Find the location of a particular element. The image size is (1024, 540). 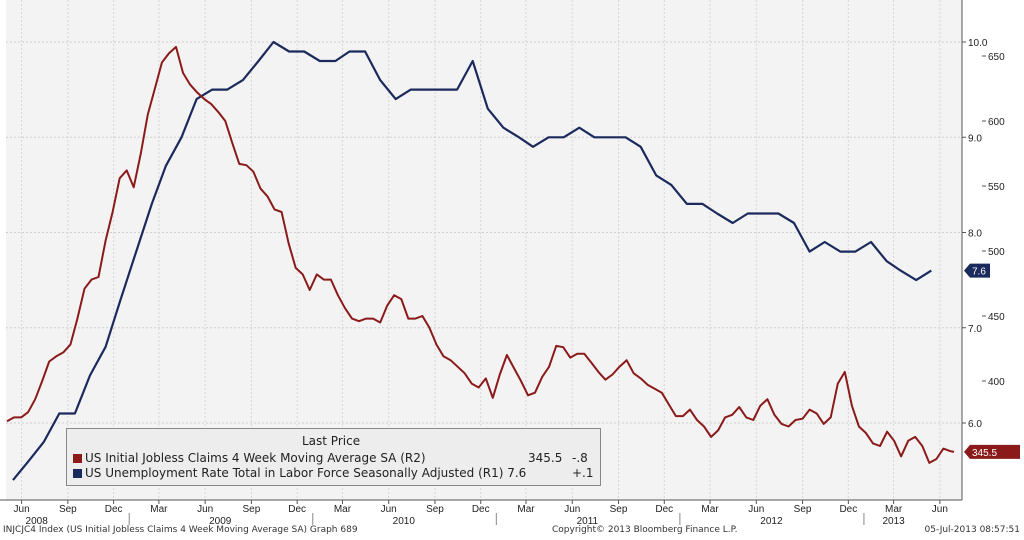

y-tick-label-r1: 8.0 is located at coordinates (975, 234).